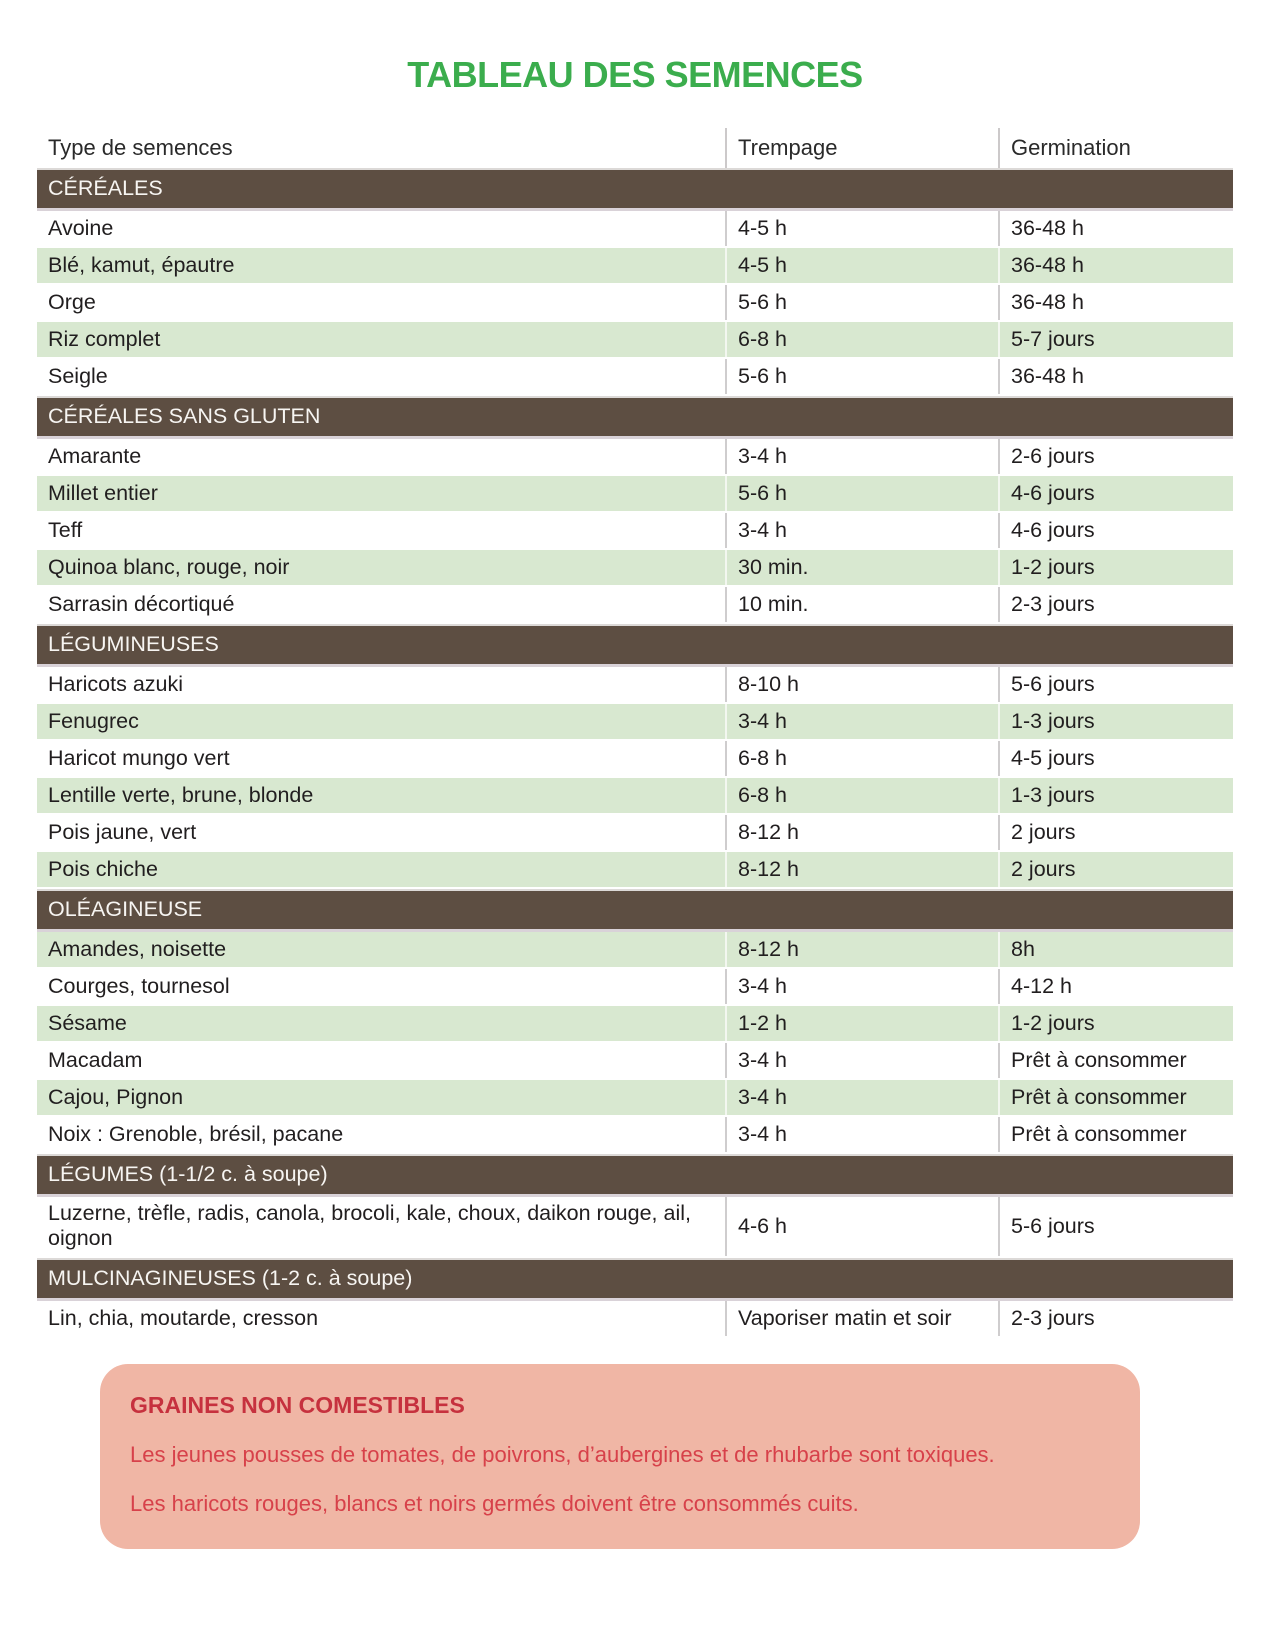  What do you see at coordinates (635, 870) in the screenshot?
I see `table-row: Pois chiche 8-12 h 2 jours` at bounding box center [635, 870].